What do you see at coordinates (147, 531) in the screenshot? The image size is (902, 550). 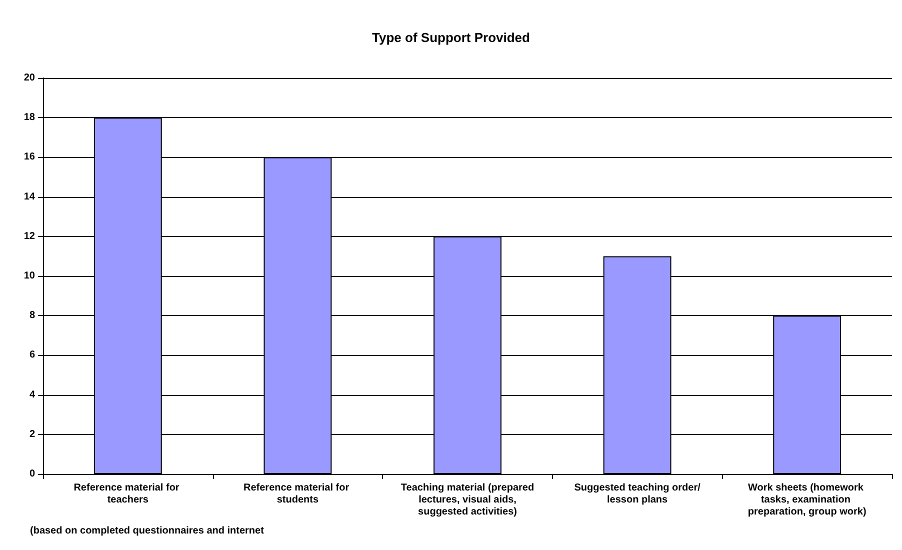 I see `text: (based on completed questionnaires and internet` at bounding box center [147, 531].